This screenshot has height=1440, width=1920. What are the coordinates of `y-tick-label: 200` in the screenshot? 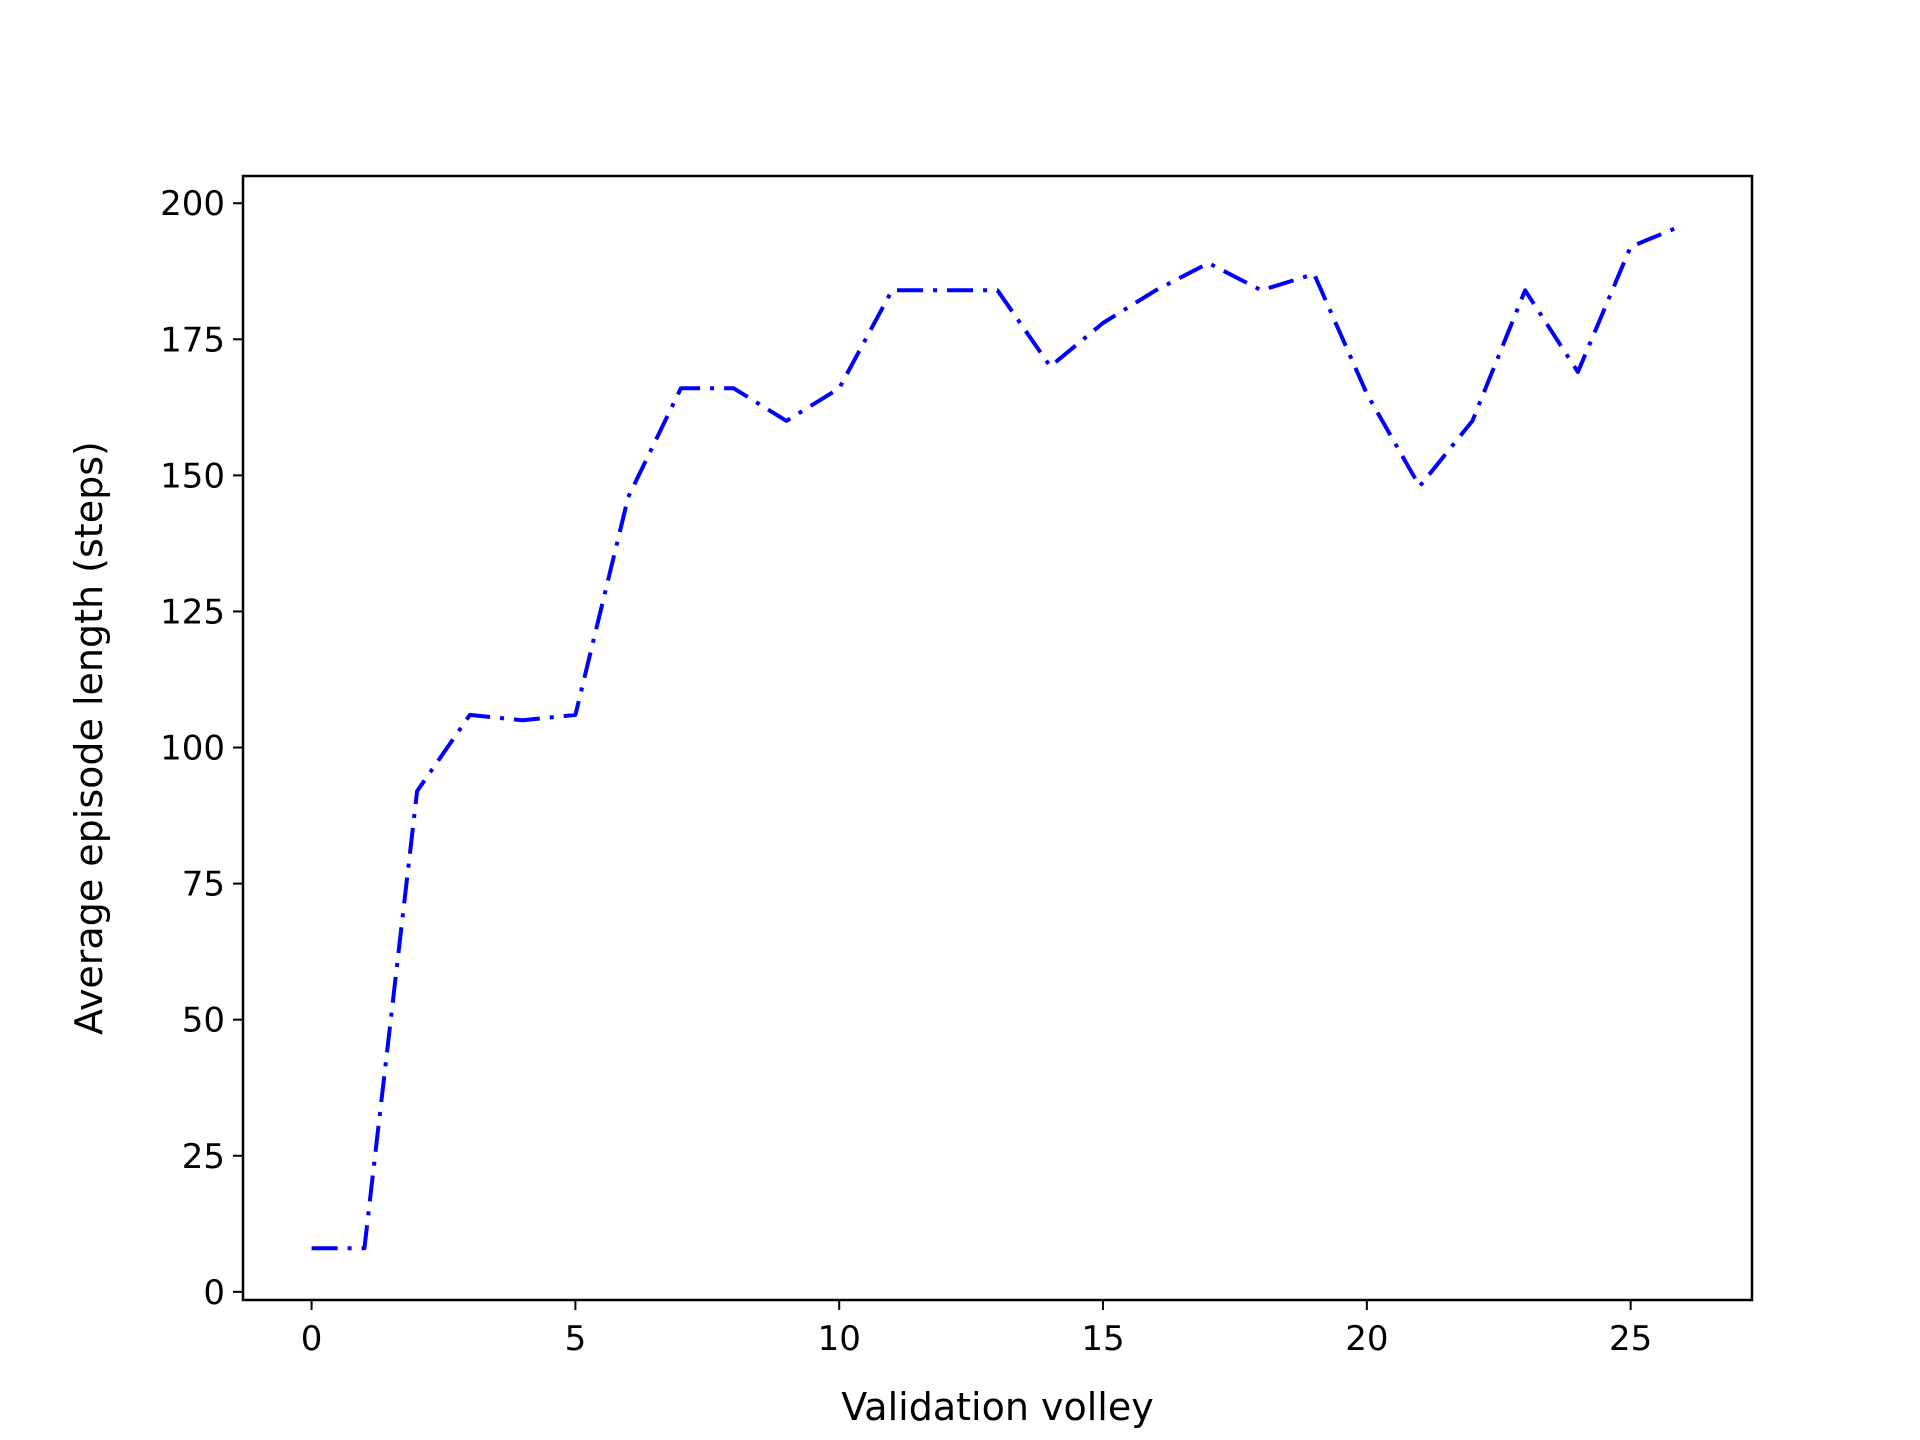 It's located at (192, 204).